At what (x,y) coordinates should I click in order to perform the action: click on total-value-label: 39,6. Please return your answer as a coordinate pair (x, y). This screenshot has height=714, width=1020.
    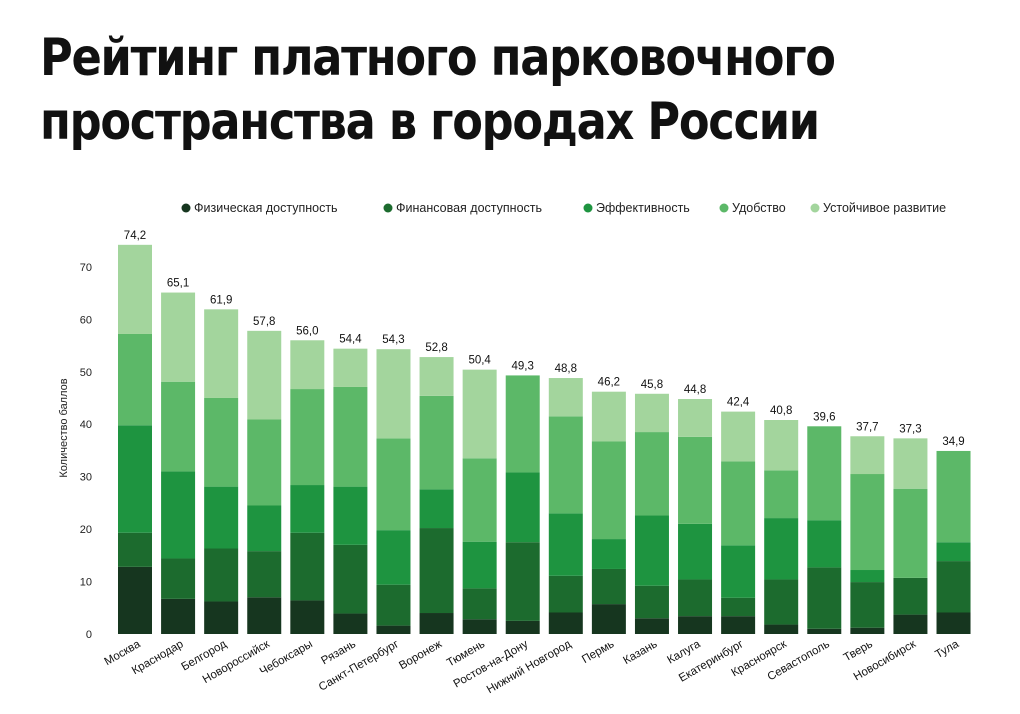
    Looking at the image, I should click on (824, 417).